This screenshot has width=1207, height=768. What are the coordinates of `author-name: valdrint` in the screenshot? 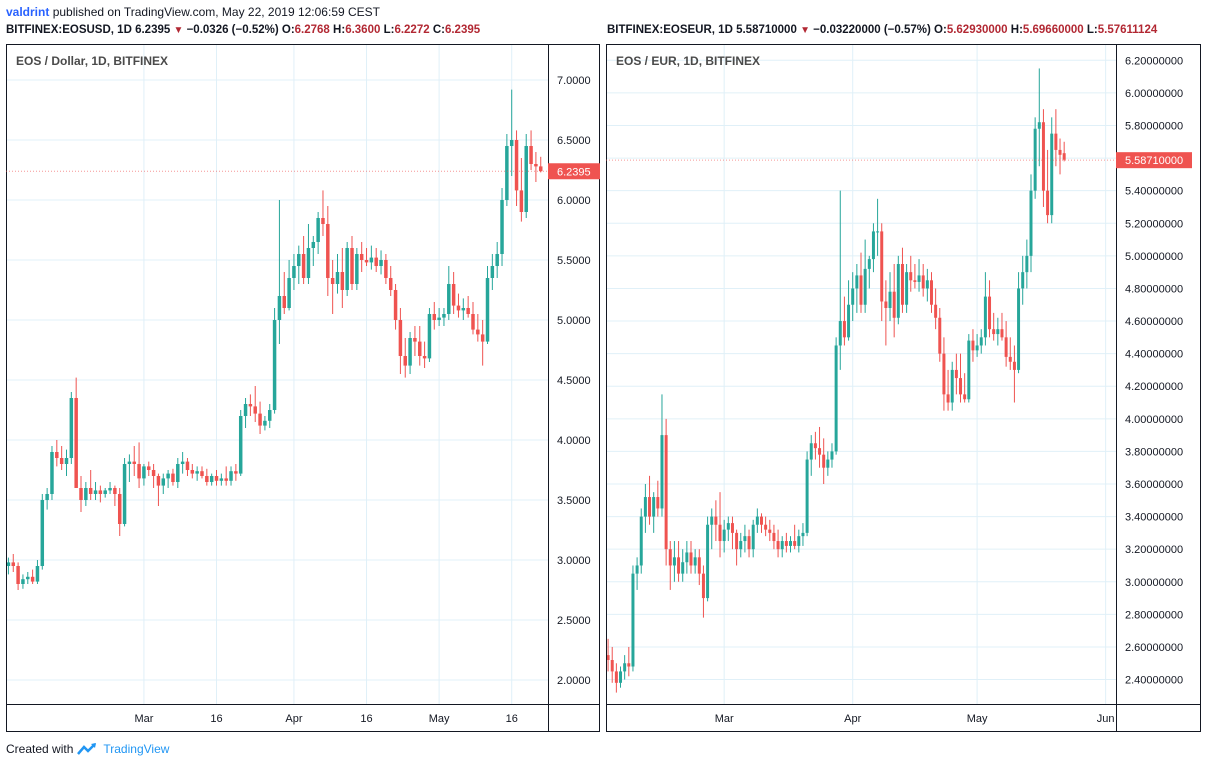 It's located at (28, 12).